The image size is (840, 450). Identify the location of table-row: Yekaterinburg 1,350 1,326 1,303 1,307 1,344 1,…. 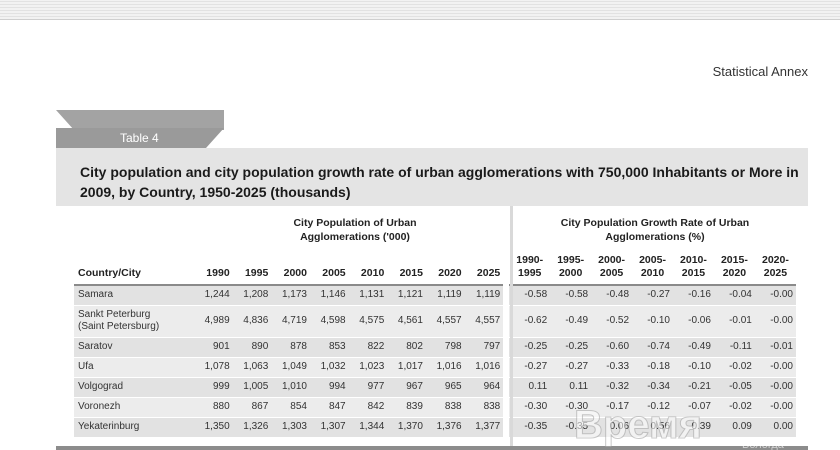
(435, 427).